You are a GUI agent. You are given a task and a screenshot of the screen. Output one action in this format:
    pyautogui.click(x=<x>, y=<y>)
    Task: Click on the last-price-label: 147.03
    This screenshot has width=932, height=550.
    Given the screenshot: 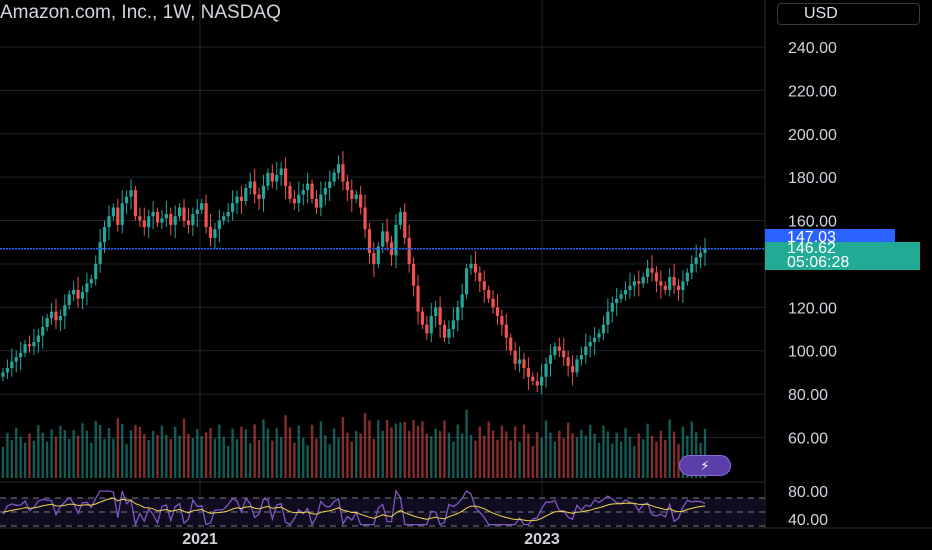 What is the action you would take?
    pyautogui.click(x=830, y=237)
    